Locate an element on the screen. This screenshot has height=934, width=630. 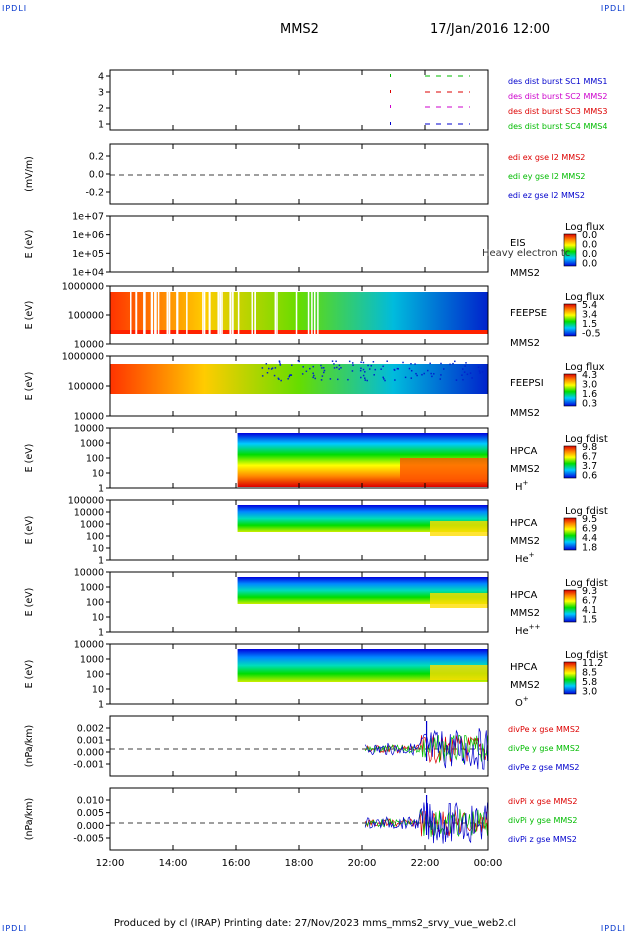
colorbar-tick-label: 0.6 is located at coordinates (589, 476).